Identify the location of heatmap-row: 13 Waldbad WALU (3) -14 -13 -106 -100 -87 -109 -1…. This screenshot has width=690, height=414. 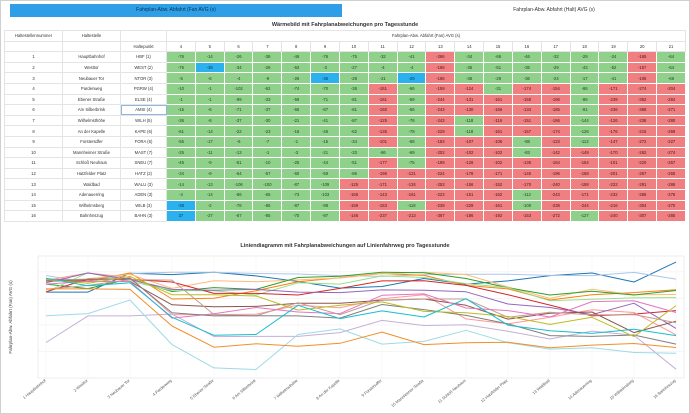
(345, 184).